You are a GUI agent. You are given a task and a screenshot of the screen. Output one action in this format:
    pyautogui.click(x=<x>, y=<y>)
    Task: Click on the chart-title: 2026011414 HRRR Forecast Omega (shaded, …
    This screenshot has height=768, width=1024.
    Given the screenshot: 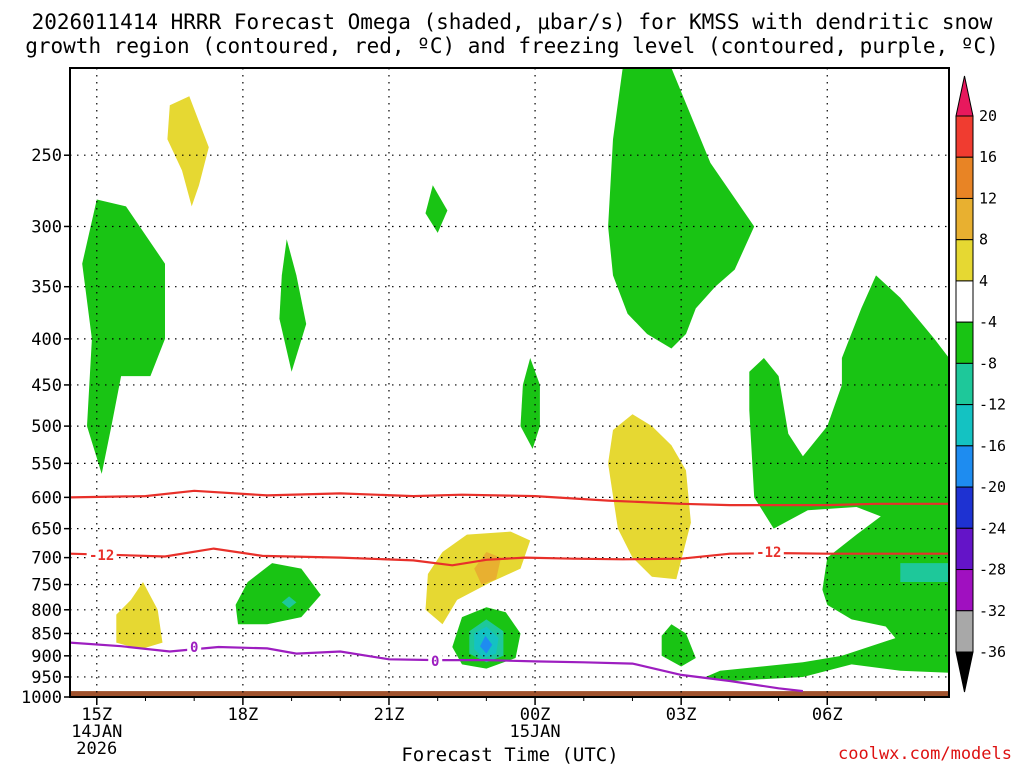 What is the action you would take?
    pyautogui.click(x=512, y=22)
    